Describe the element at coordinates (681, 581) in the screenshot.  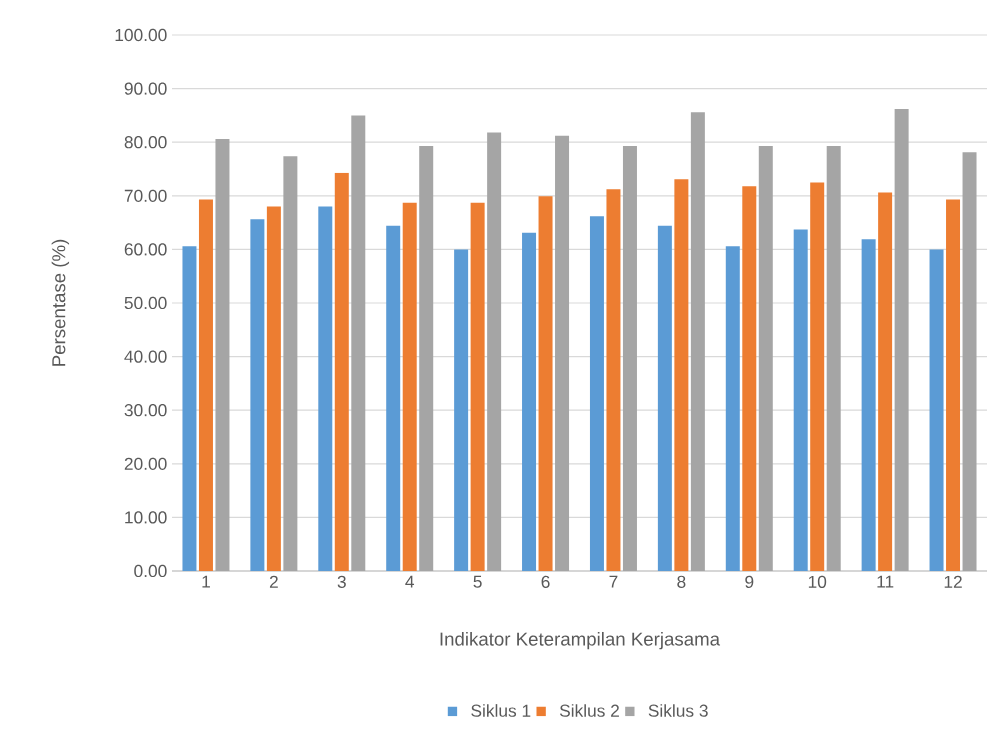
I see `x-tick-label: 8` at that location.